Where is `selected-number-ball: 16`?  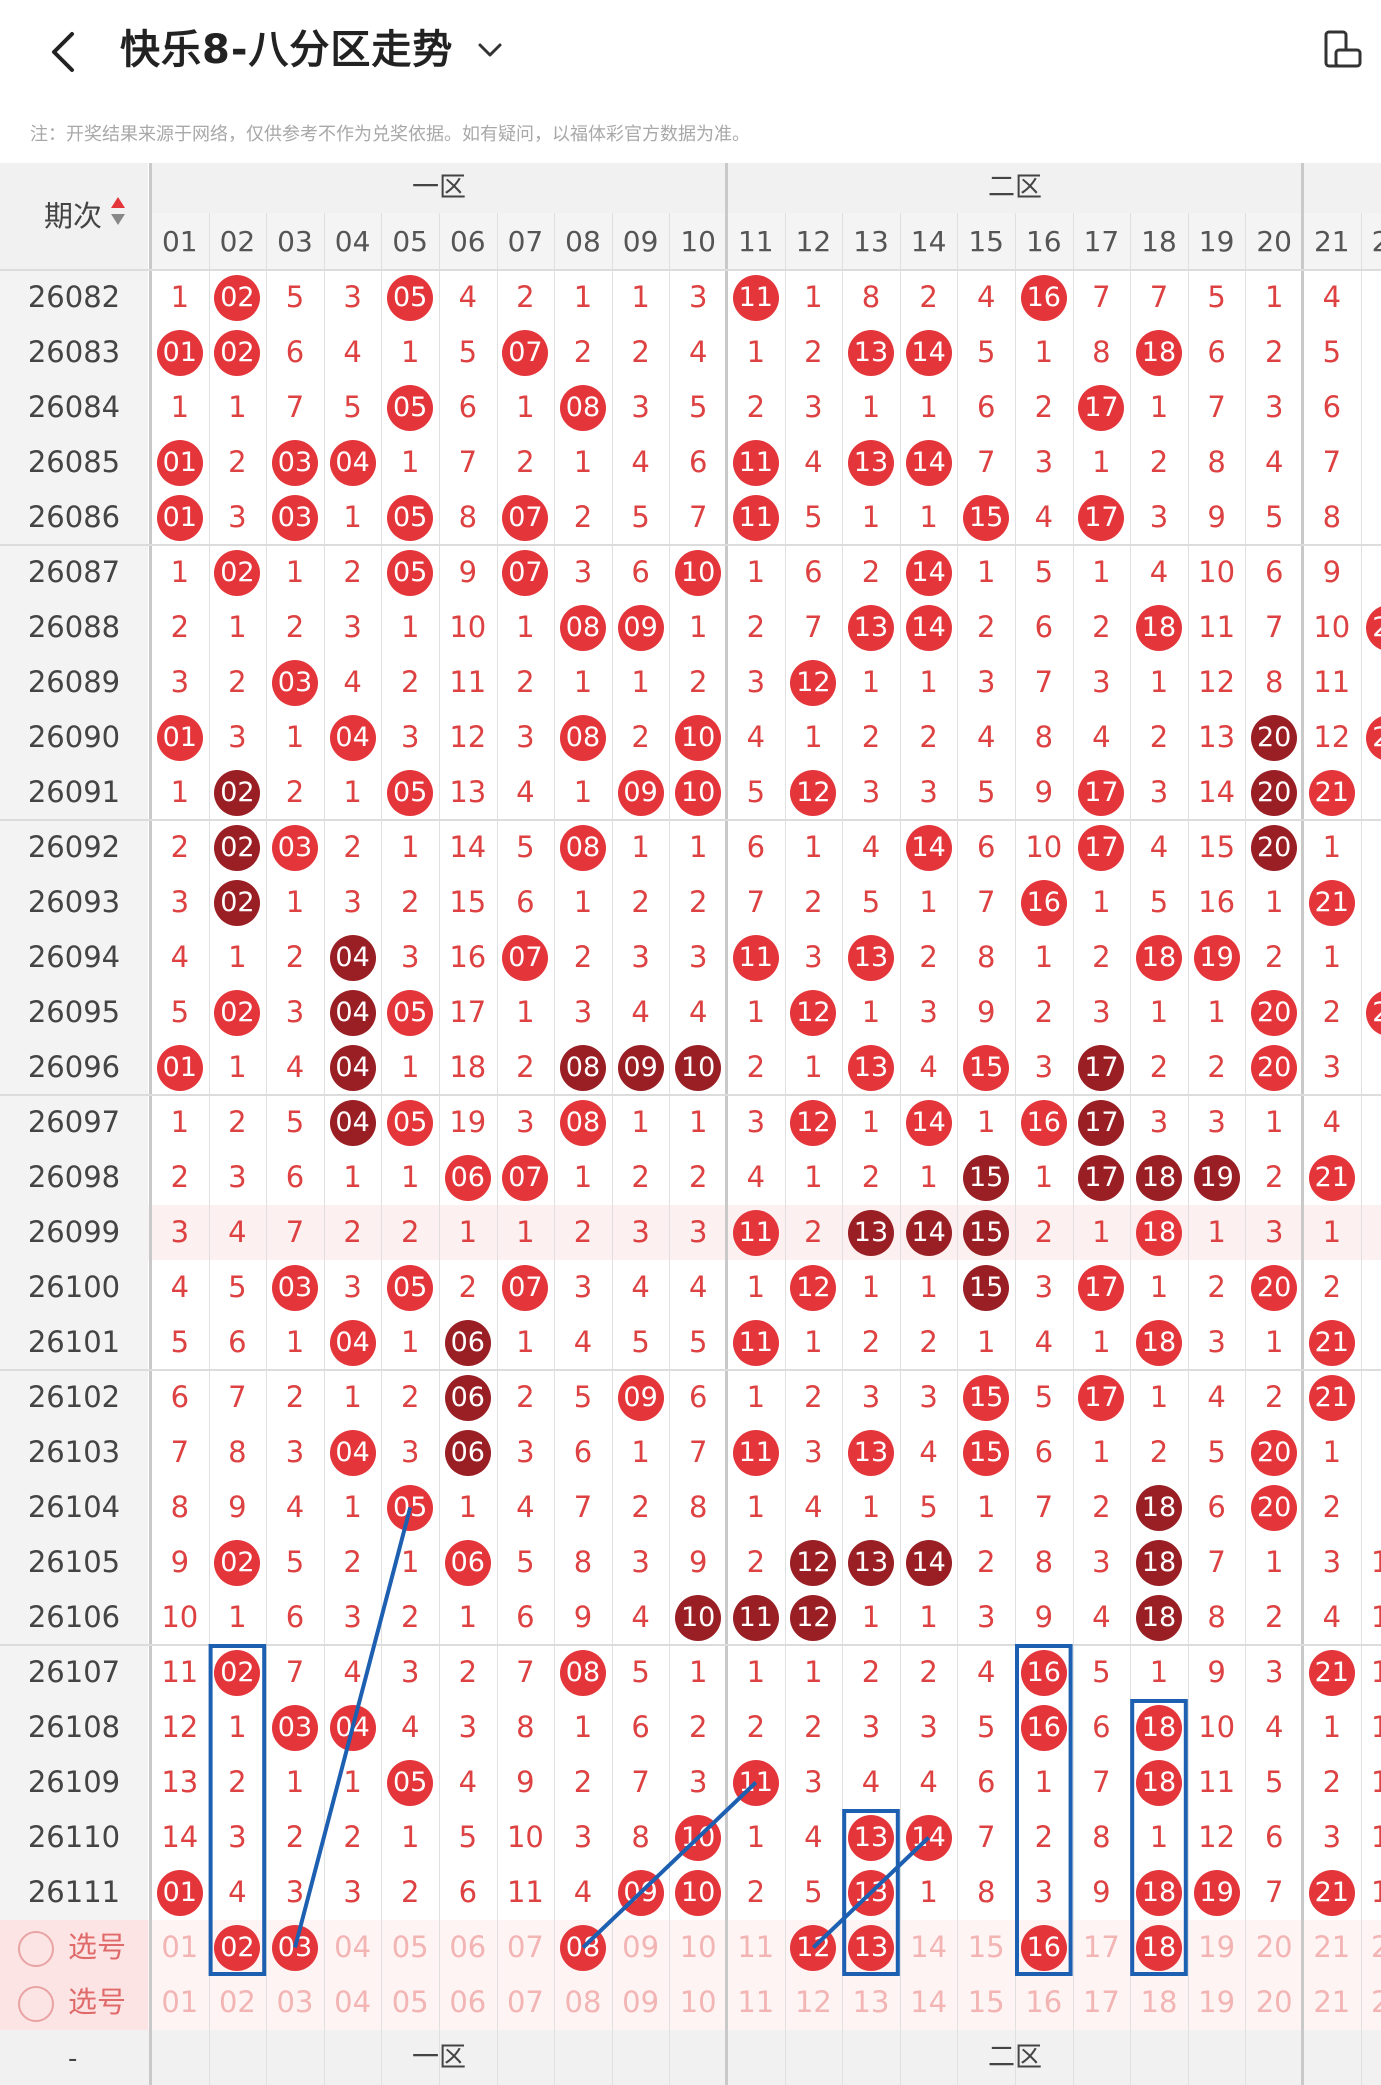 selected-number-ball: 16 is located at coordinates (1043, 1947).